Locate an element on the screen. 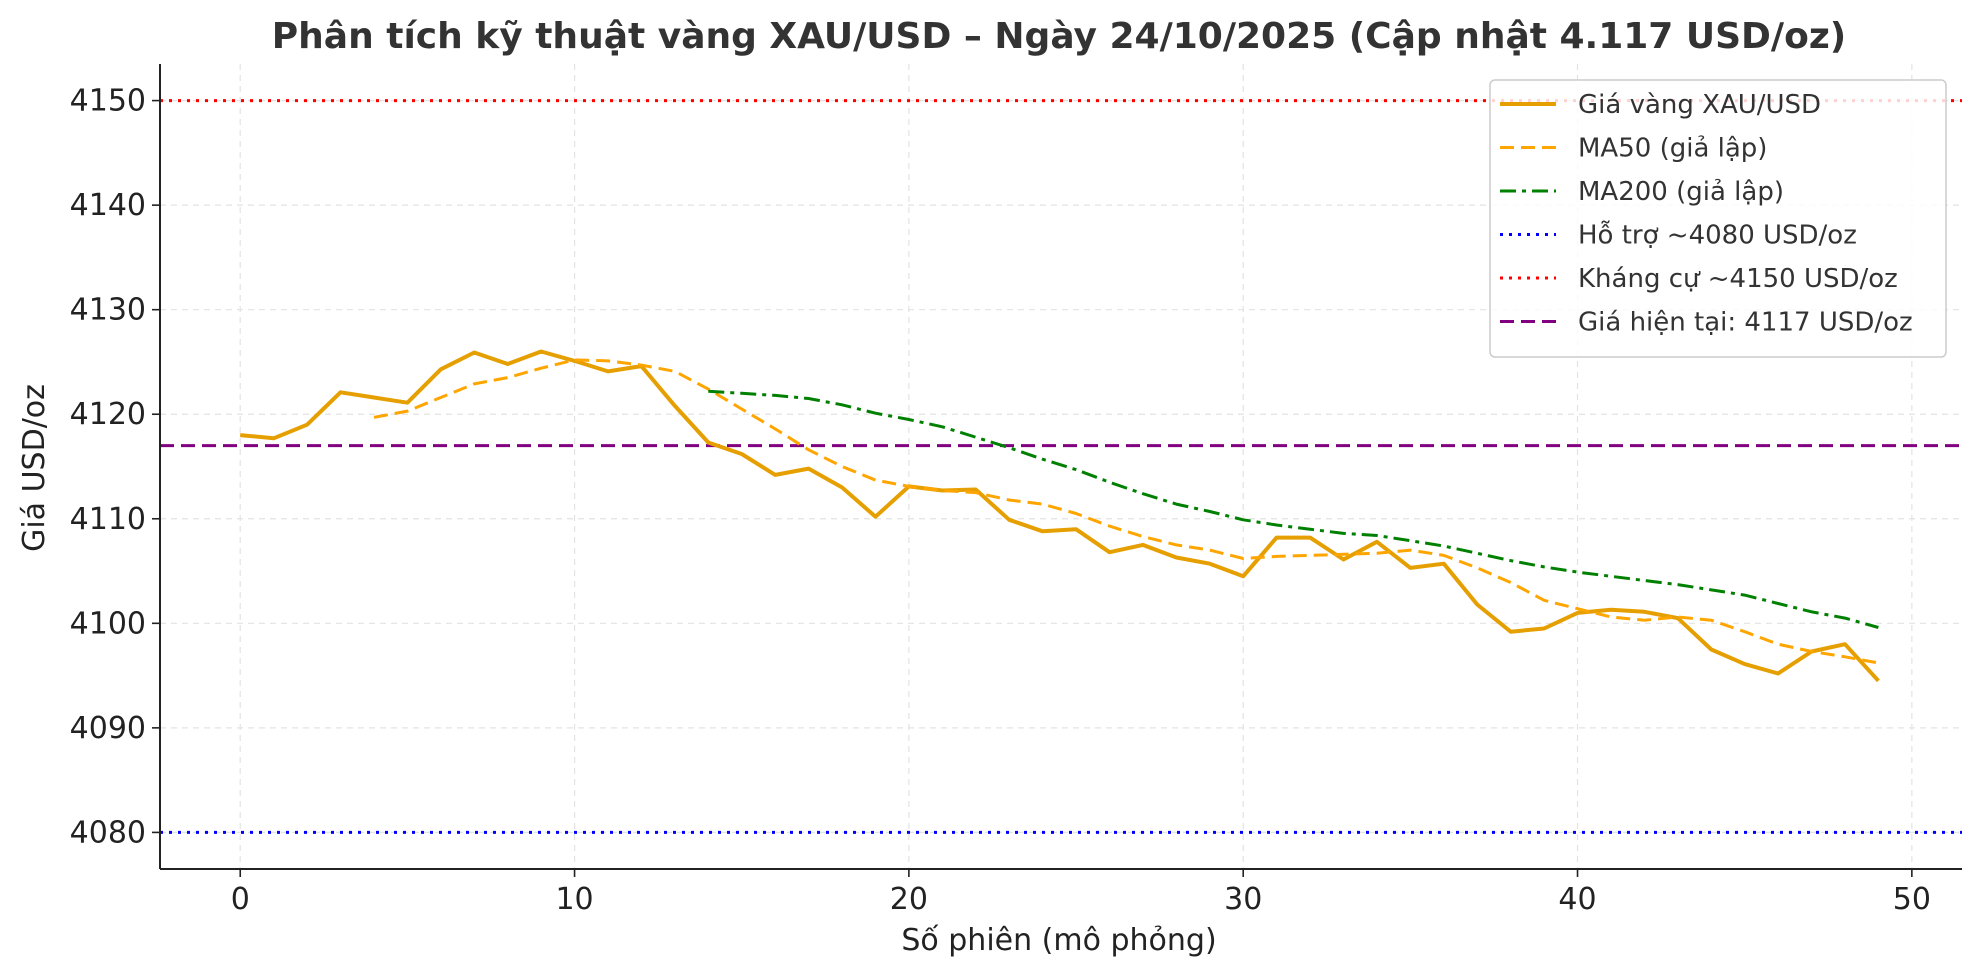 The width and height of the screenshot is (1979, 980). legend-box is located at coordinates (1718, 218).